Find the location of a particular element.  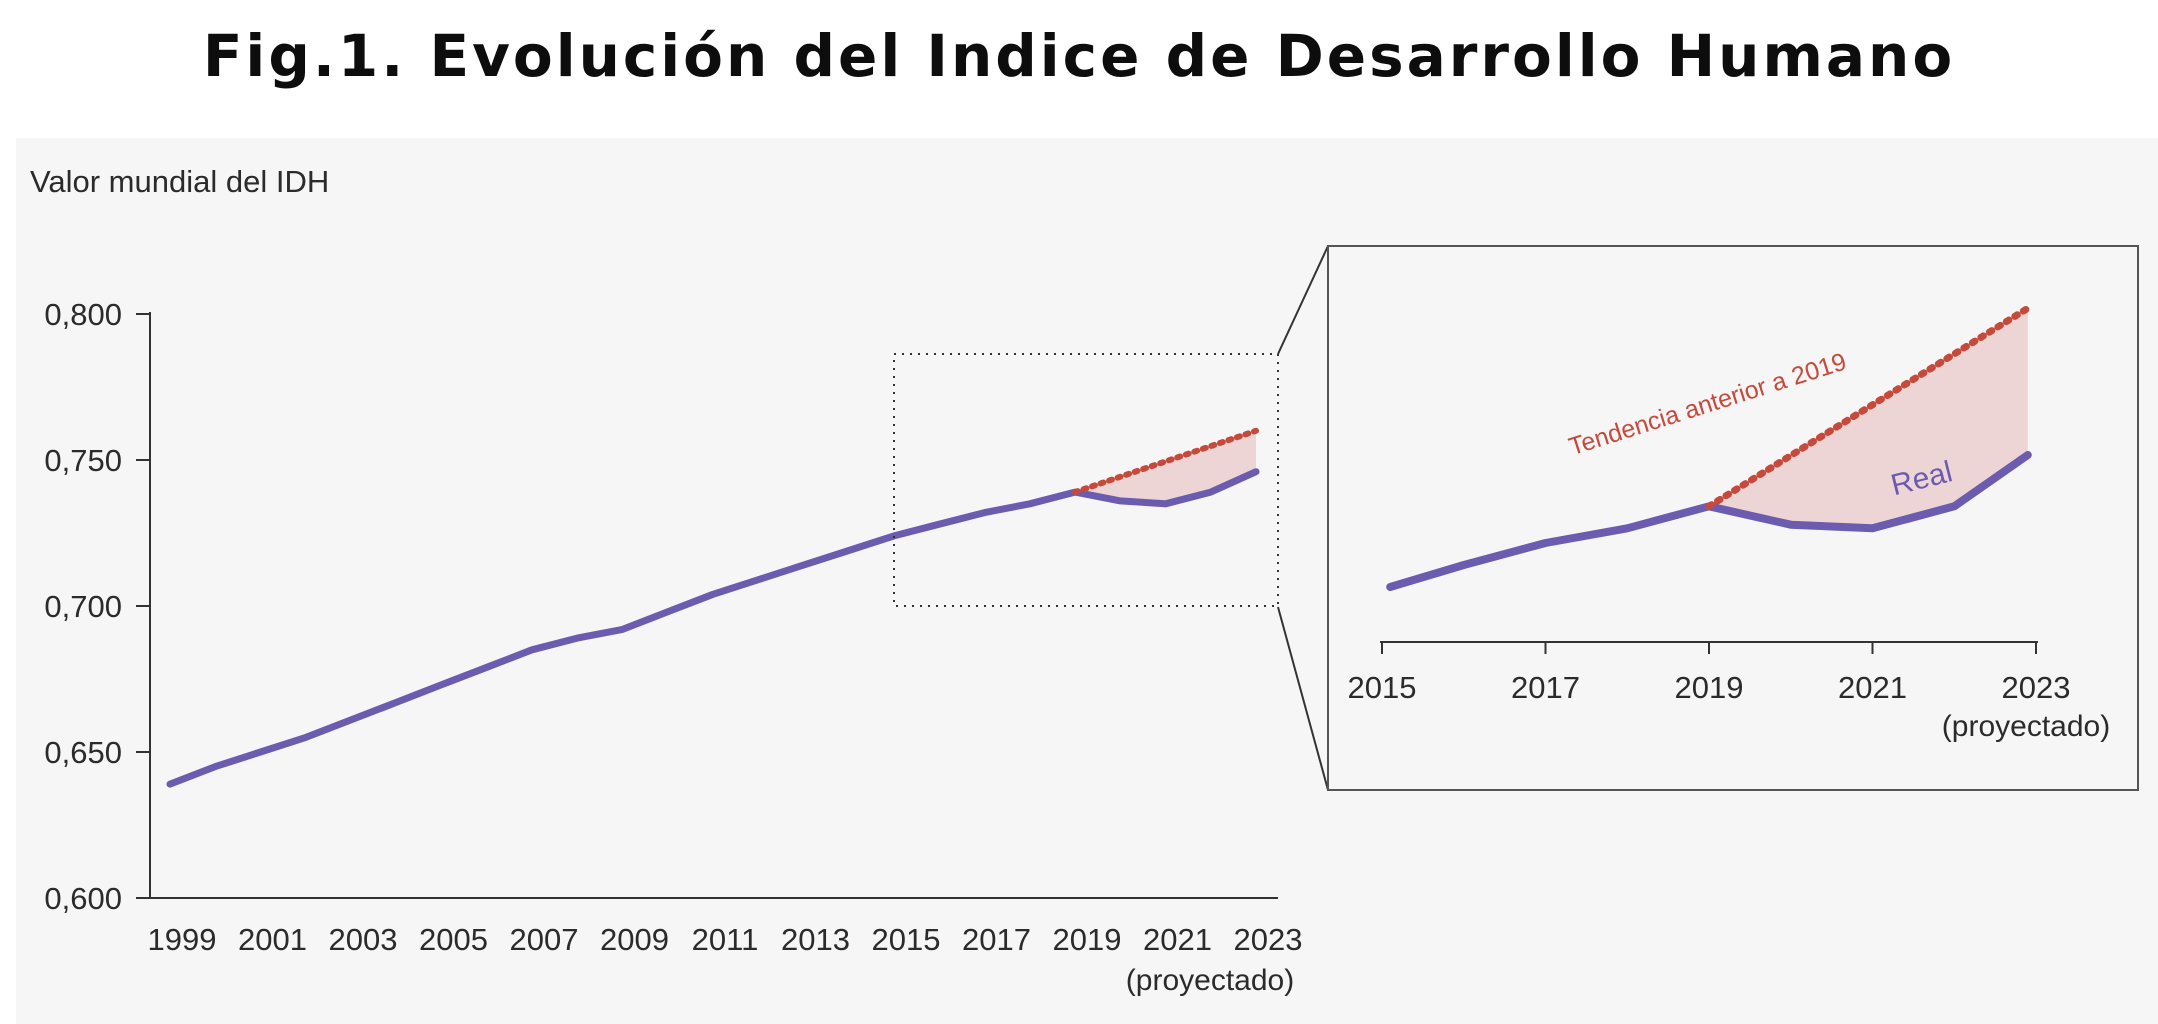

series-line-trend is located at coordinates (1165, 461).